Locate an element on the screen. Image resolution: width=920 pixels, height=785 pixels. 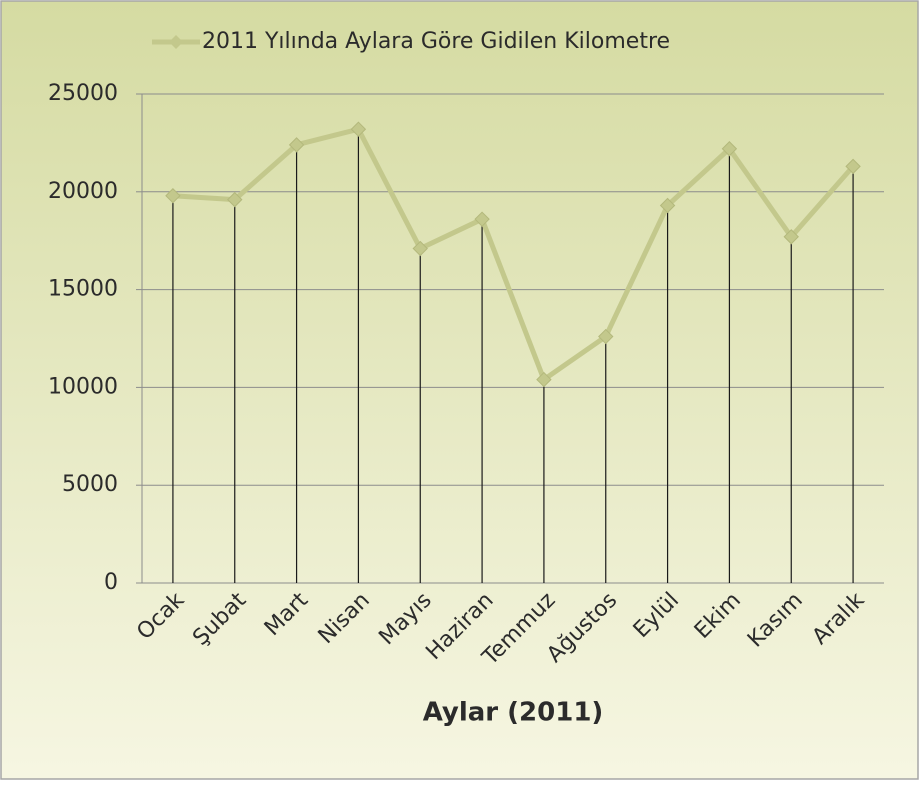
y-tick-label: 25000 is located at coordinates (83, 93).